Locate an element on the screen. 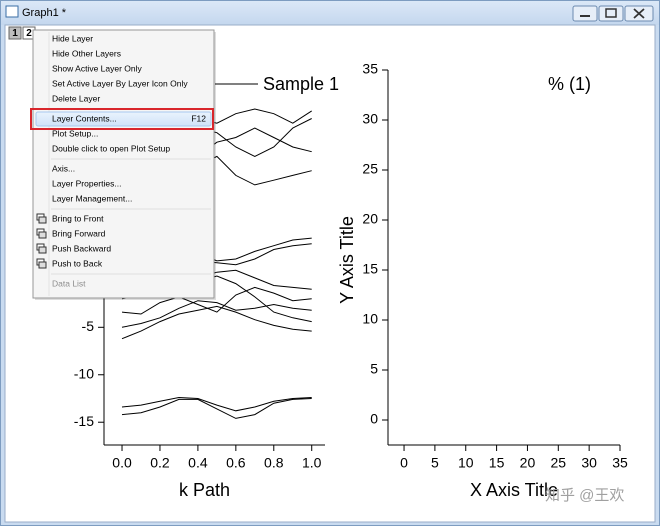 Image resolution: width=660 pixels, height=526 pixels. y-tick-label: 10 is located at coordinates (370, 319).